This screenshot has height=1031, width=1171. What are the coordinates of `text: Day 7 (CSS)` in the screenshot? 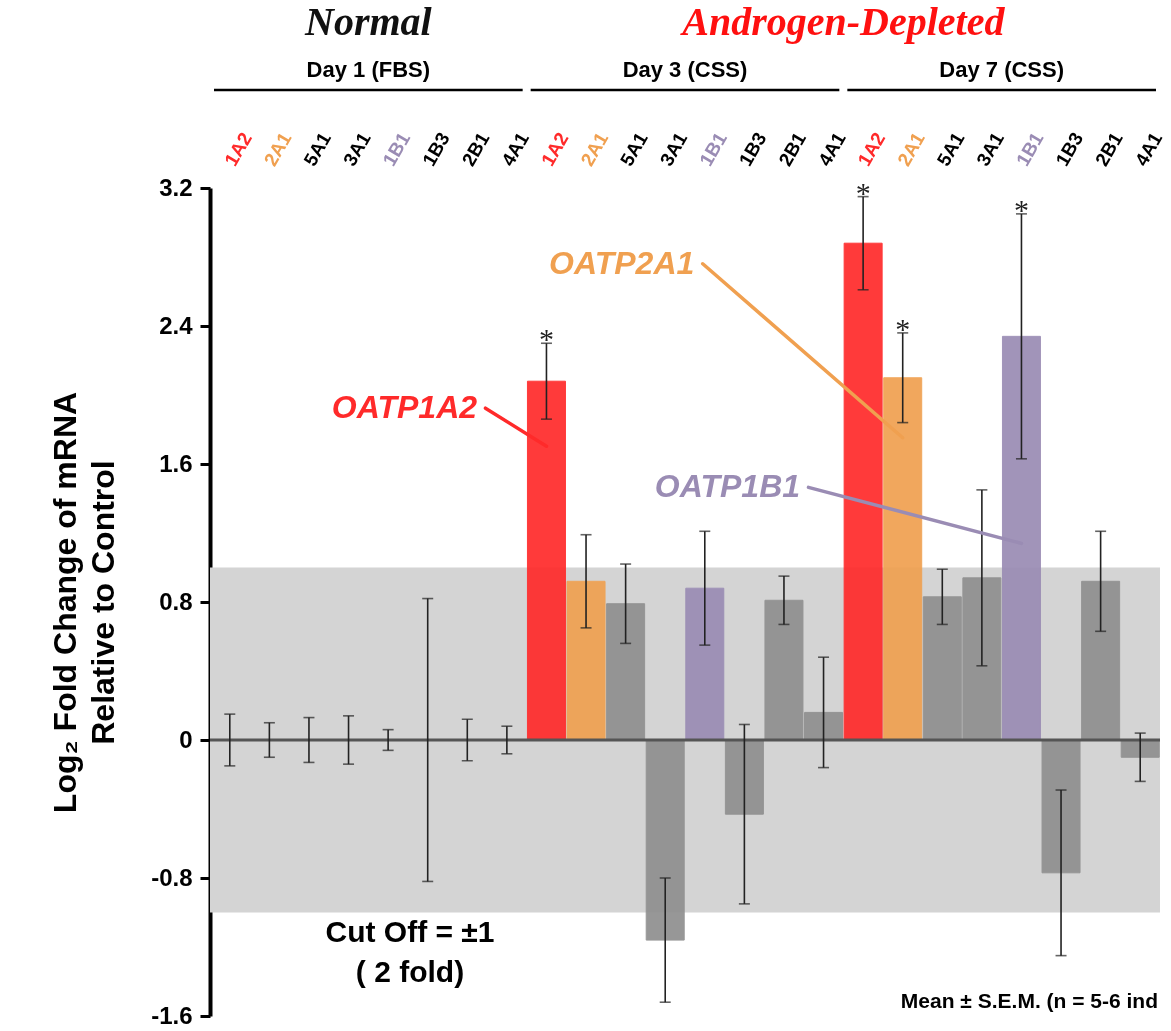 It's located at (1002, 69).